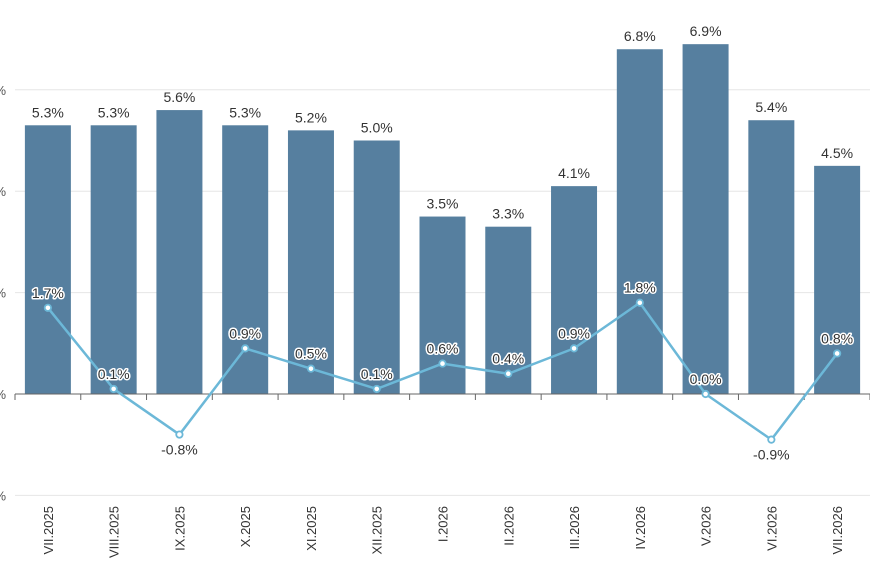  I want to click on x-tick-label: II.2026, so click(508, 526).